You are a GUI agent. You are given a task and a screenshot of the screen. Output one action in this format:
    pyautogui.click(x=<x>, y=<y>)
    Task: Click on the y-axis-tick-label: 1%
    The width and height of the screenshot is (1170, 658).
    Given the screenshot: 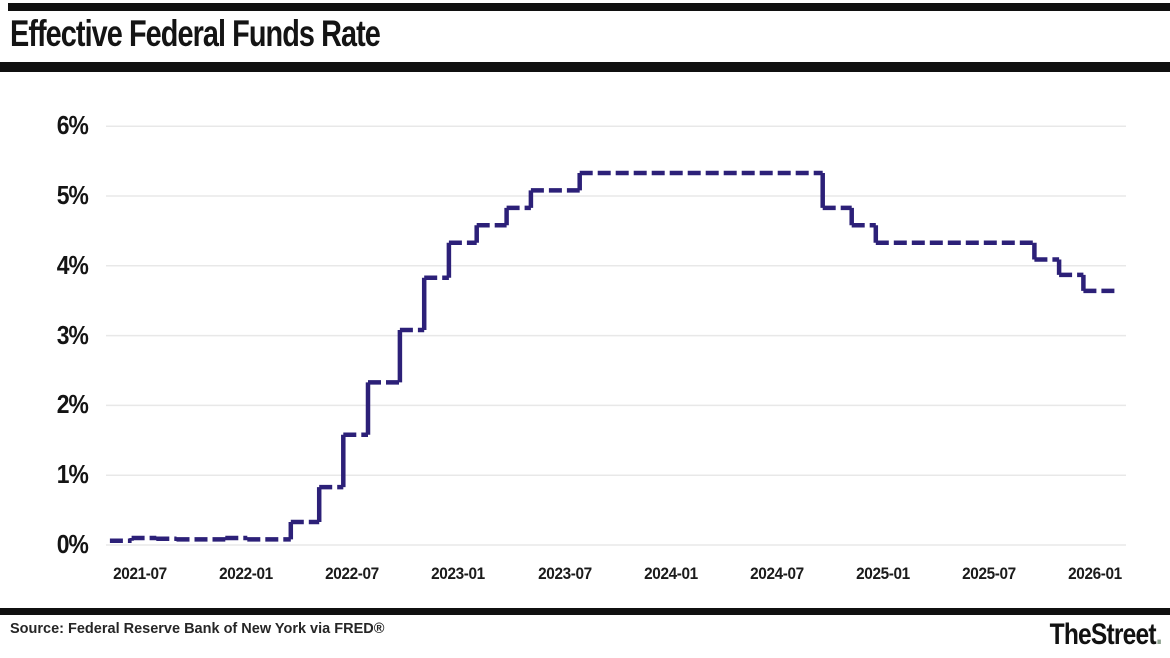 What is the action you would take?
    pyautogui.click(x=72, y=474)
    